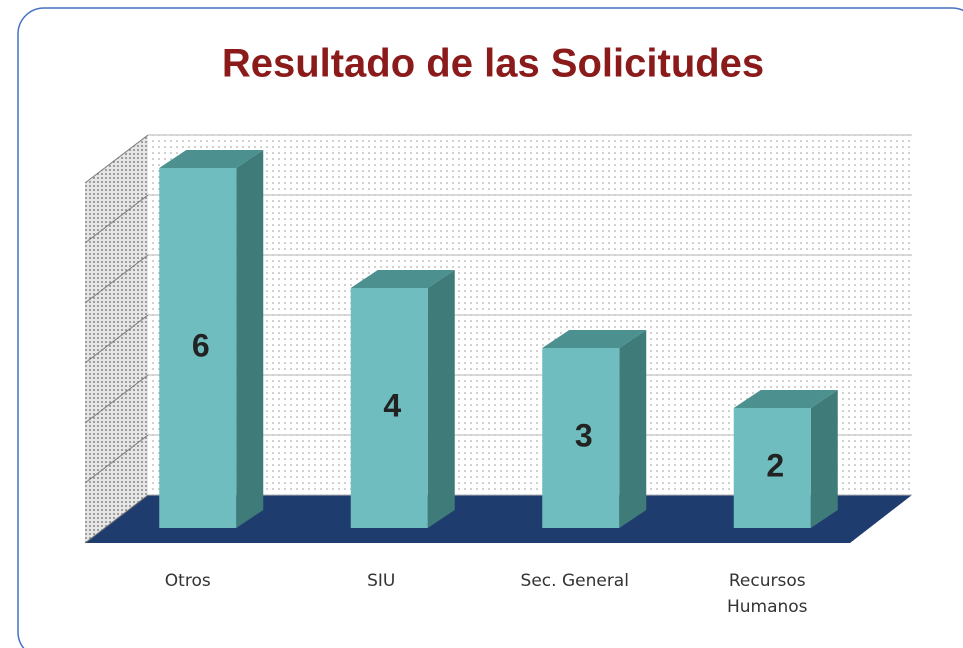 The height and width of the screenshot is (648, 963). What do you see at coordinates (493, 64) in the screenshot?
I see `chart-title: Resultado de las Solicitudes` at bounding box center [493, 64].